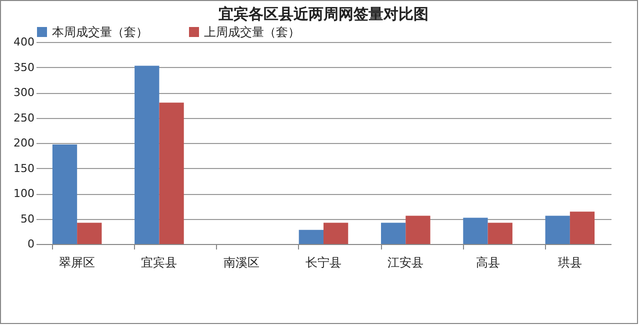  I want to click on y-tick-label: 300, so click(24, 92).